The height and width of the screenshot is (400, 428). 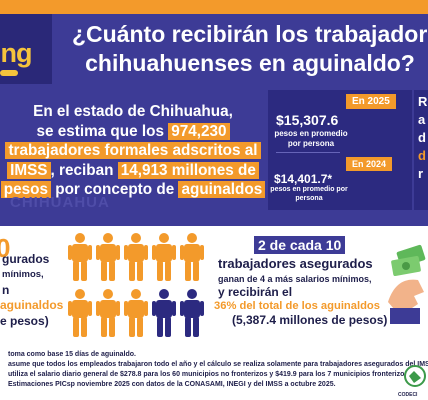 What do you see at coordinates (136, 285) in the screenshot?
I see `people-pictogram` at bounding box center [136, 285].